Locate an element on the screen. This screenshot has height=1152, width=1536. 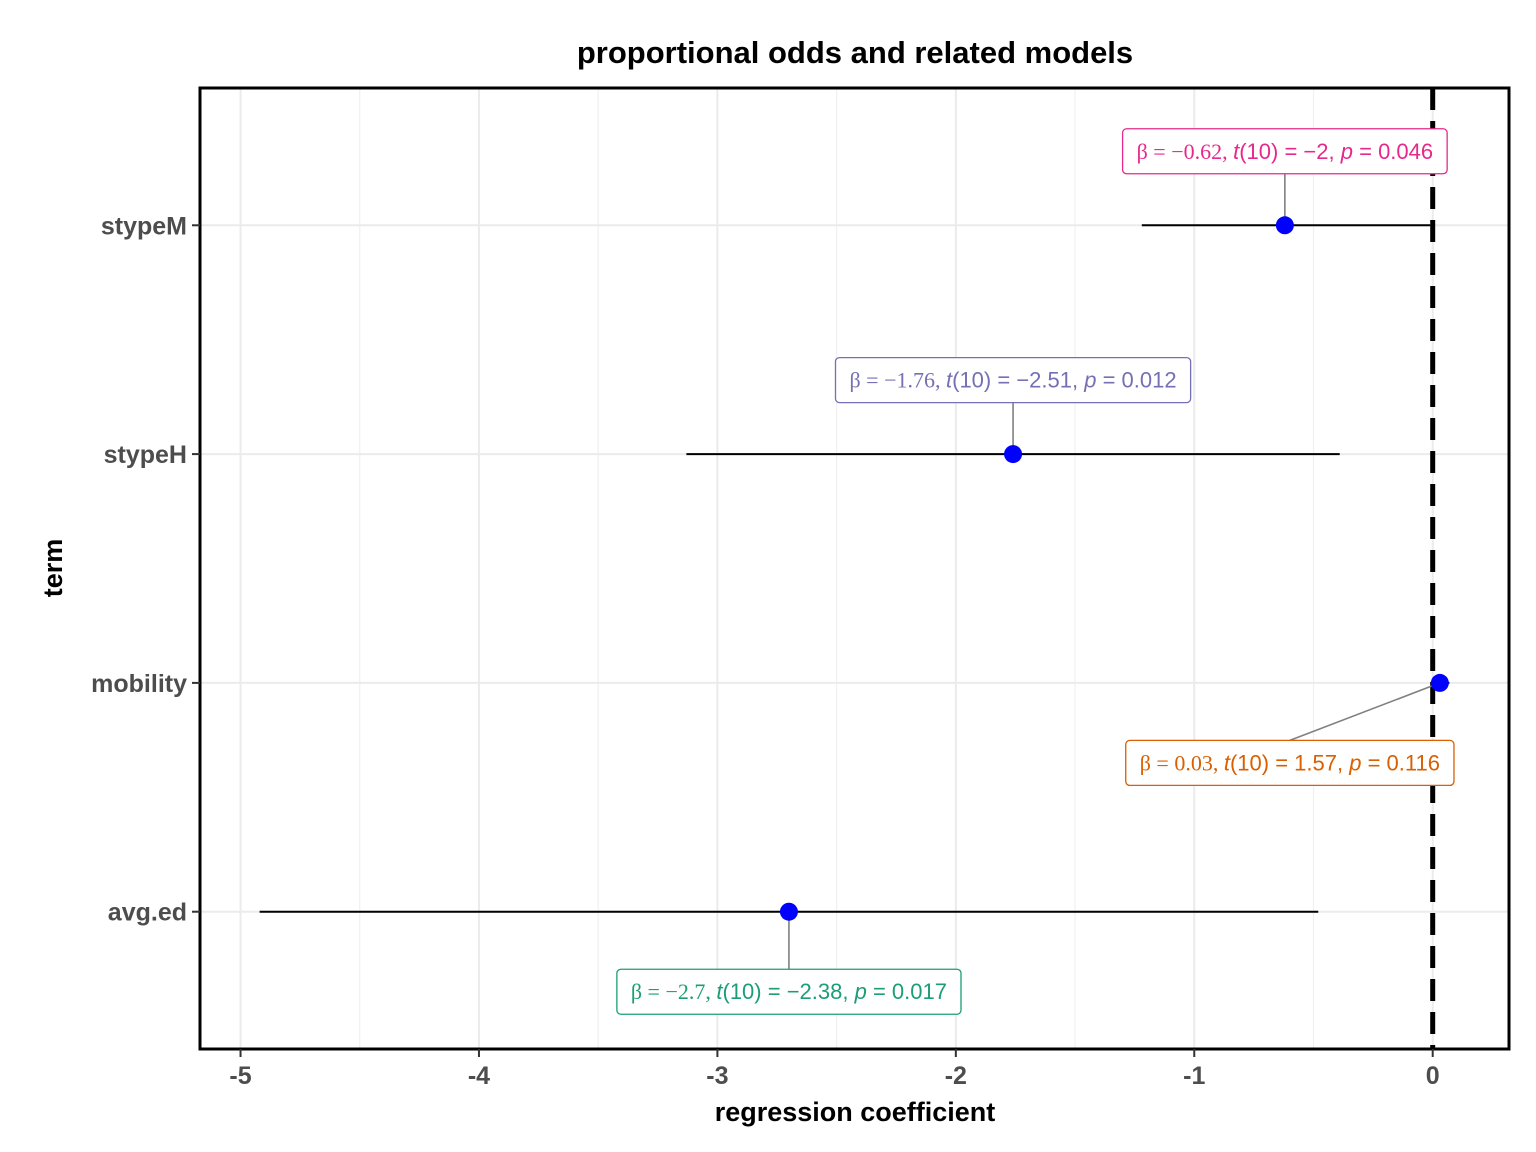
annotation-text-part: (10) = −2.38, is located at coordinates (789, 991).